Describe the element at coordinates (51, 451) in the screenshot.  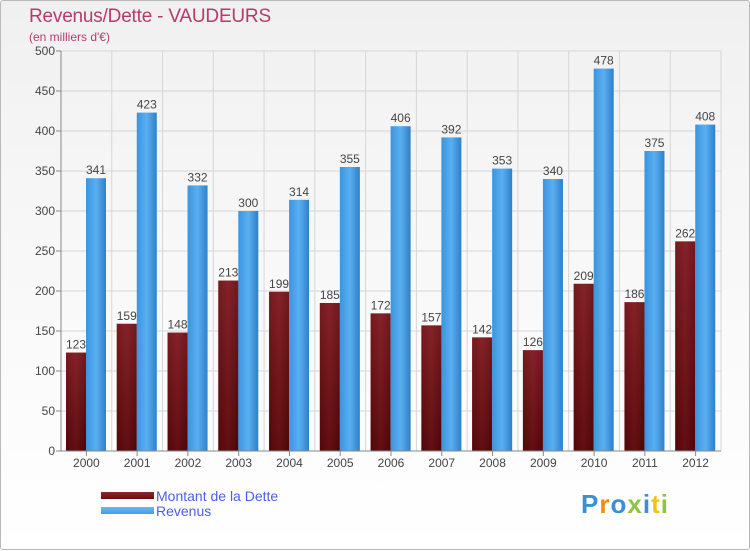
I see `y-tick-label: 0` at that location.